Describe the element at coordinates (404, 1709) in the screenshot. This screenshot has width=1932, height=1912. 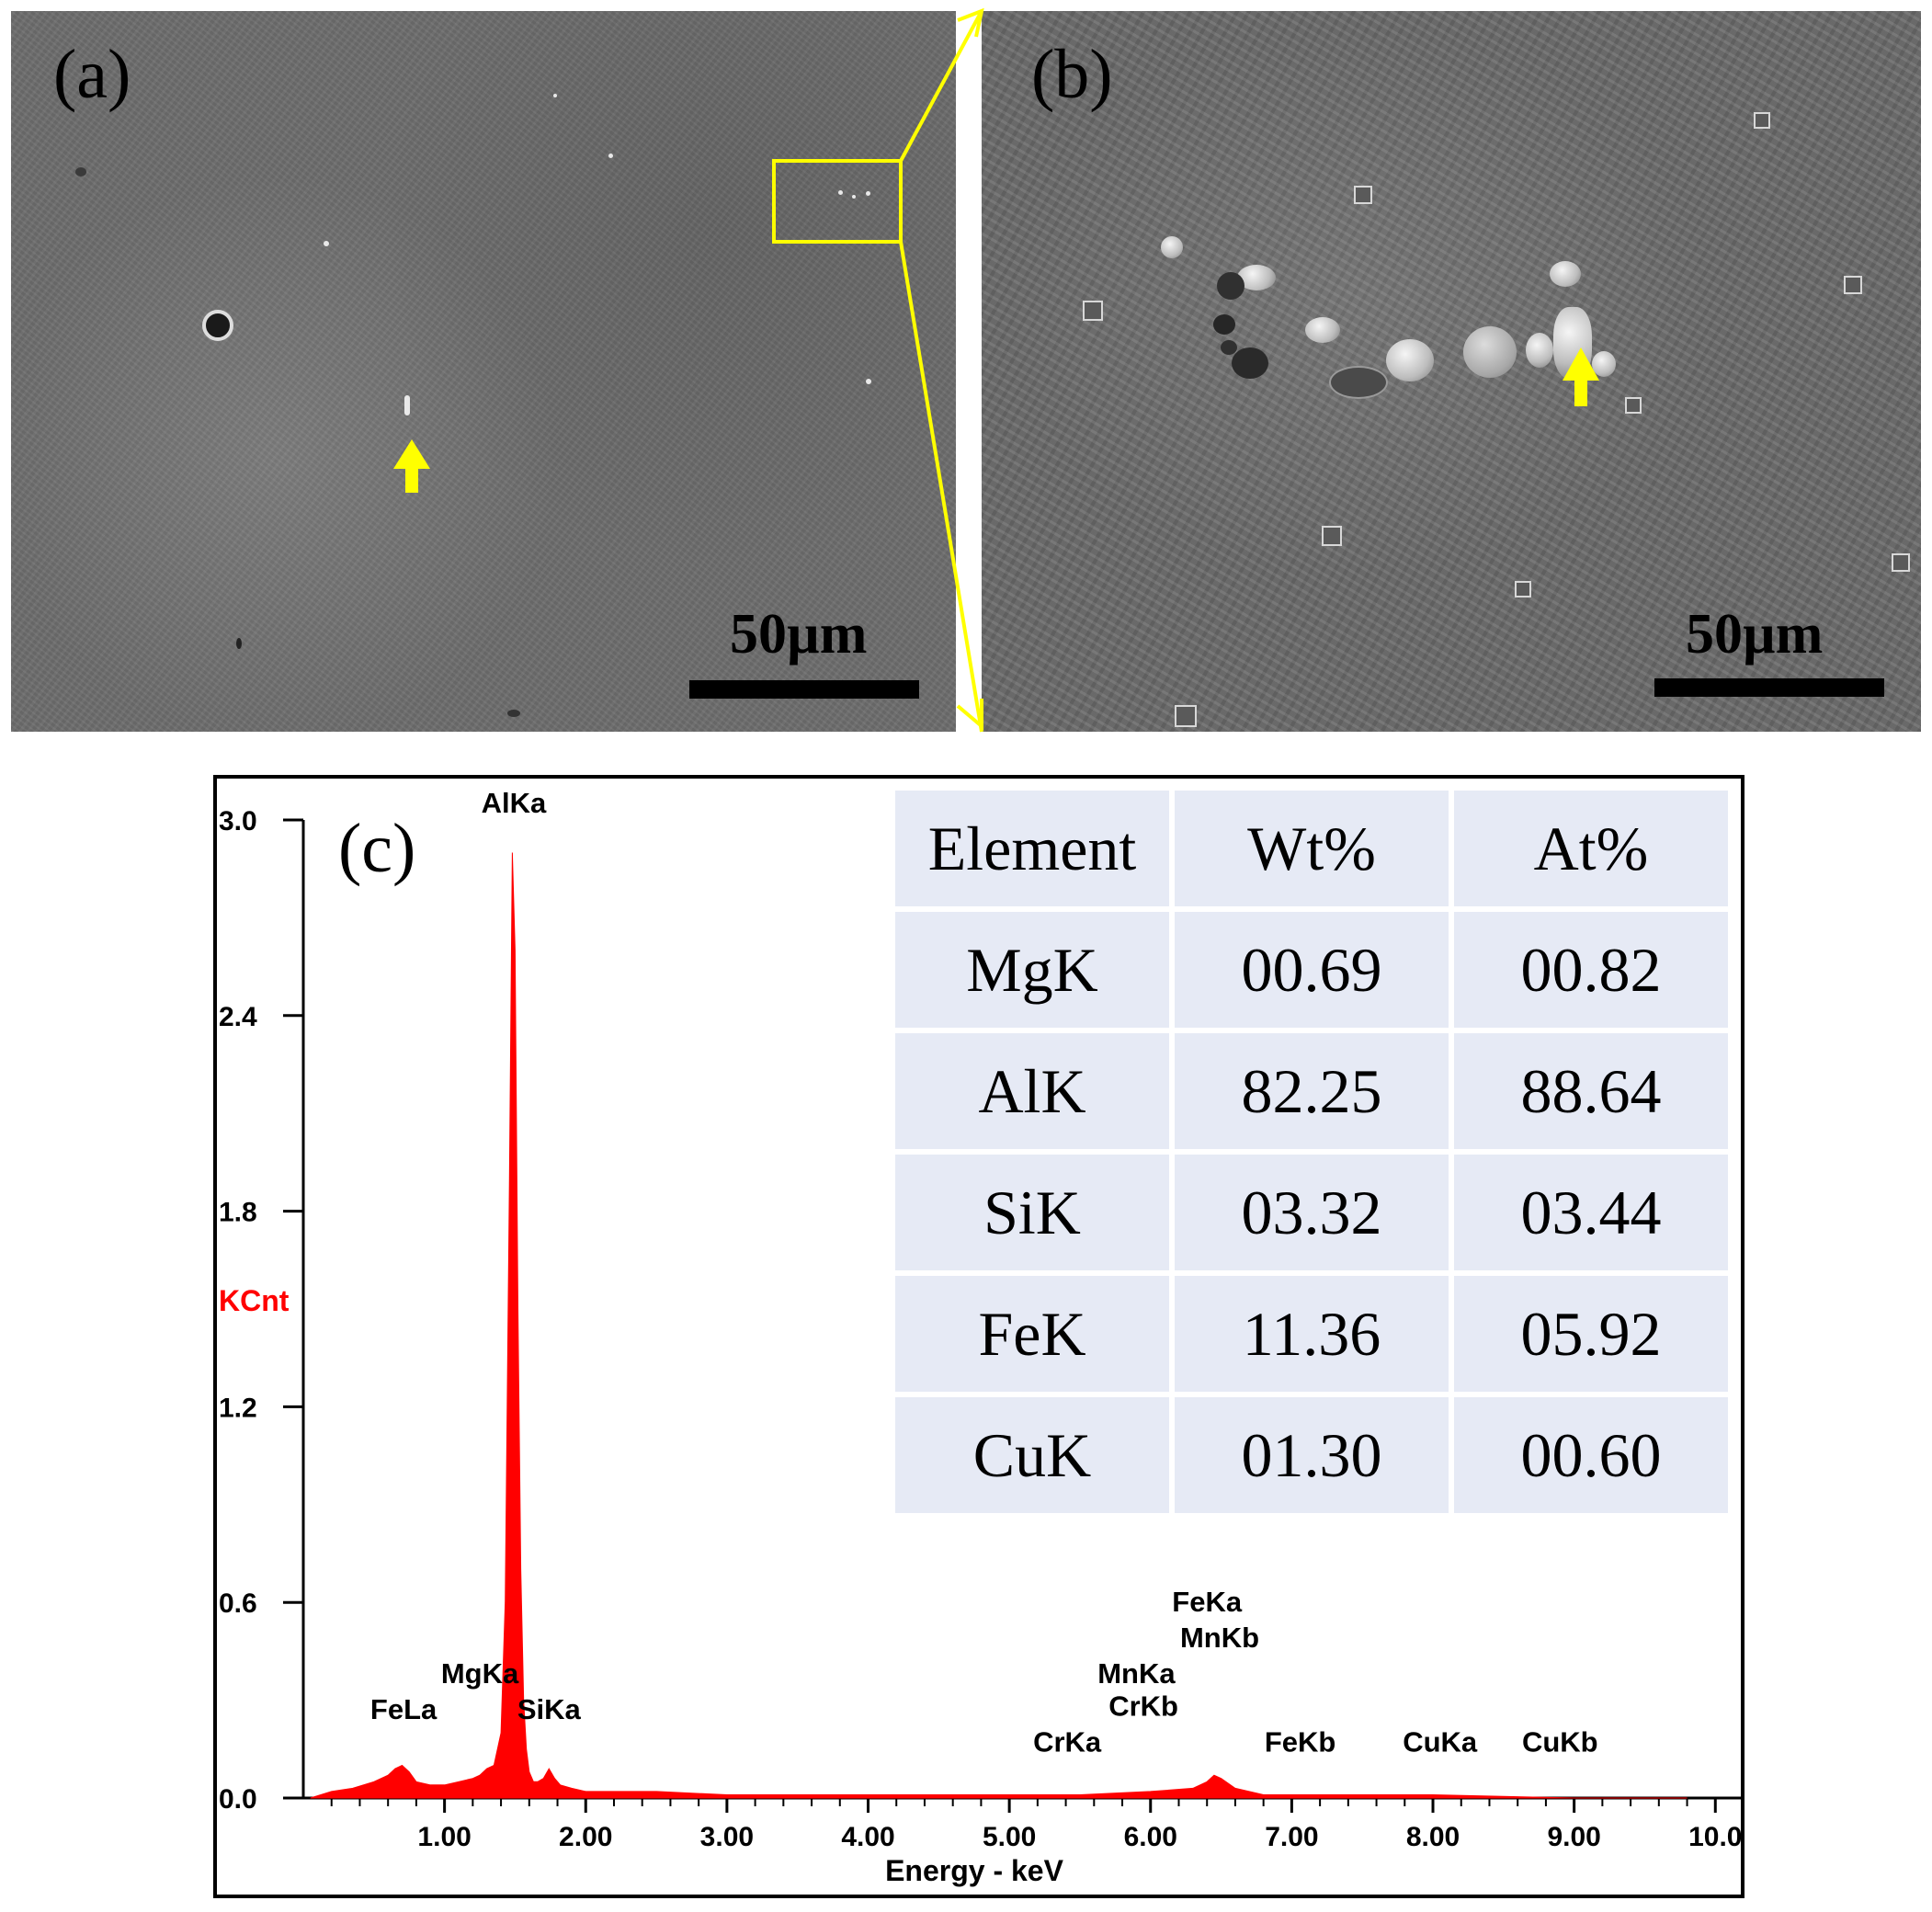
I see `peak-label: FeLa` at that location.